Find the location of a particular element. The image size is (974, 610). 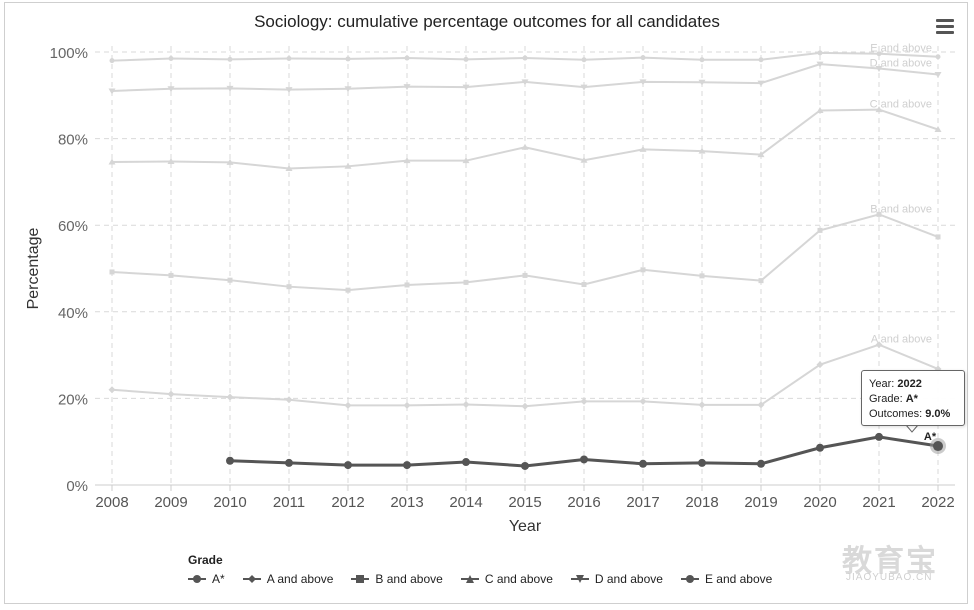

legend-item-c-and-above: C and above is located at coordinates (506, 579).